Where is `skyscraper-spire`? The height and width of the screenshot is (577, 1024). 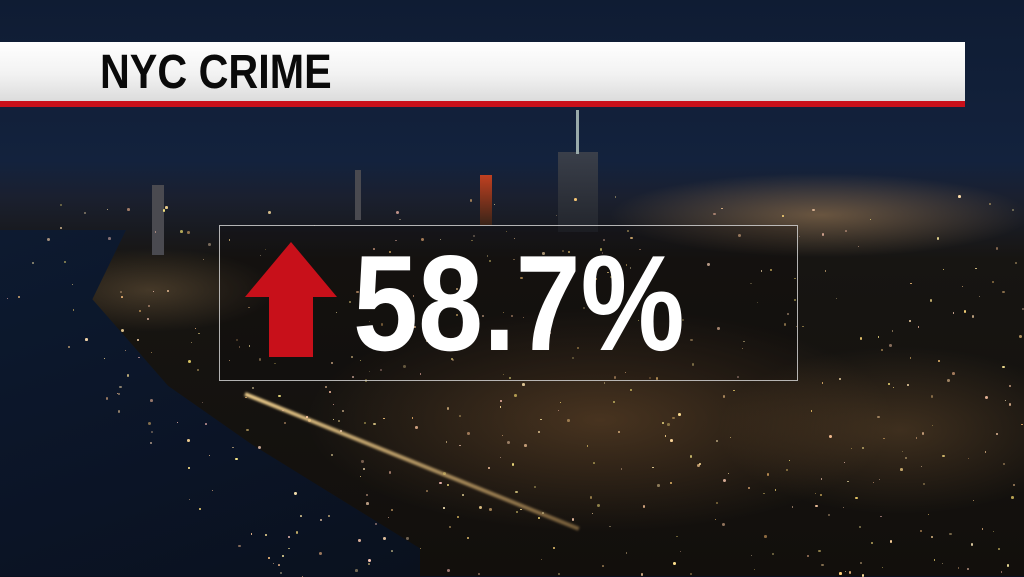 skyscraper-spire is located at coordinates (577, 132).